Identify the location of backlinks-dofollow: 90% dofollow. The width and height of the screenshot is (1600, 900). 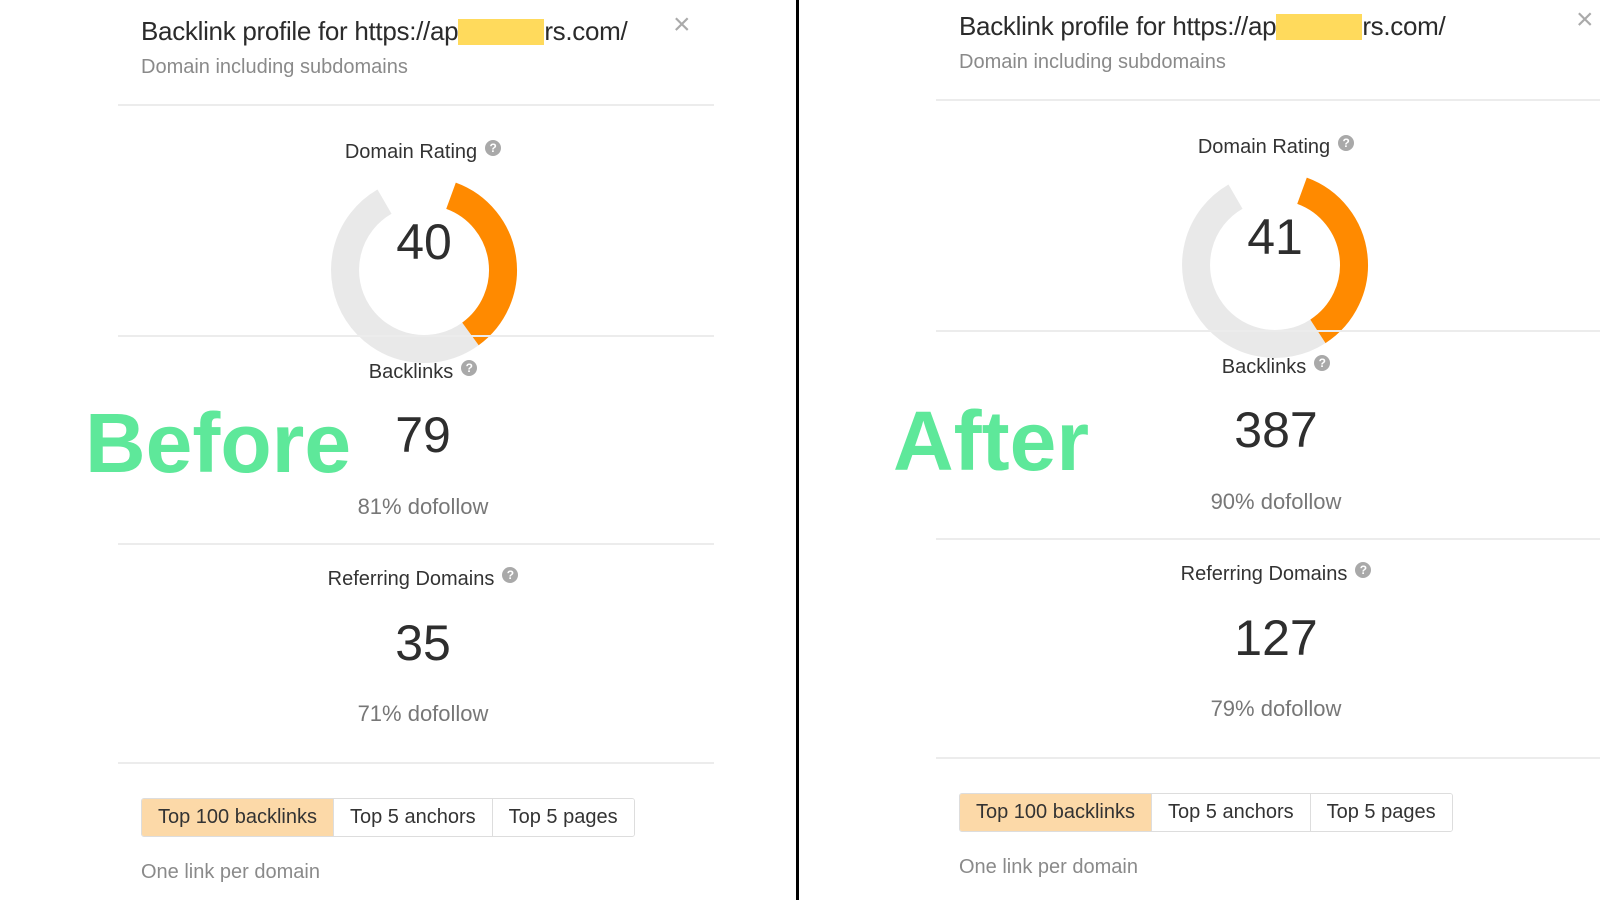
(1276, 501).